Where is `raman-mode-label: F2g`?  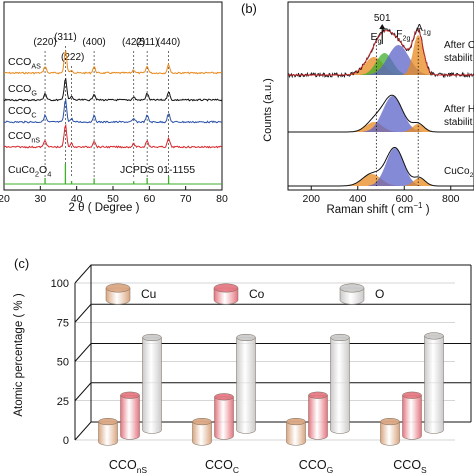
raman-mode-label: F2g is located at coordinates (403, 35).